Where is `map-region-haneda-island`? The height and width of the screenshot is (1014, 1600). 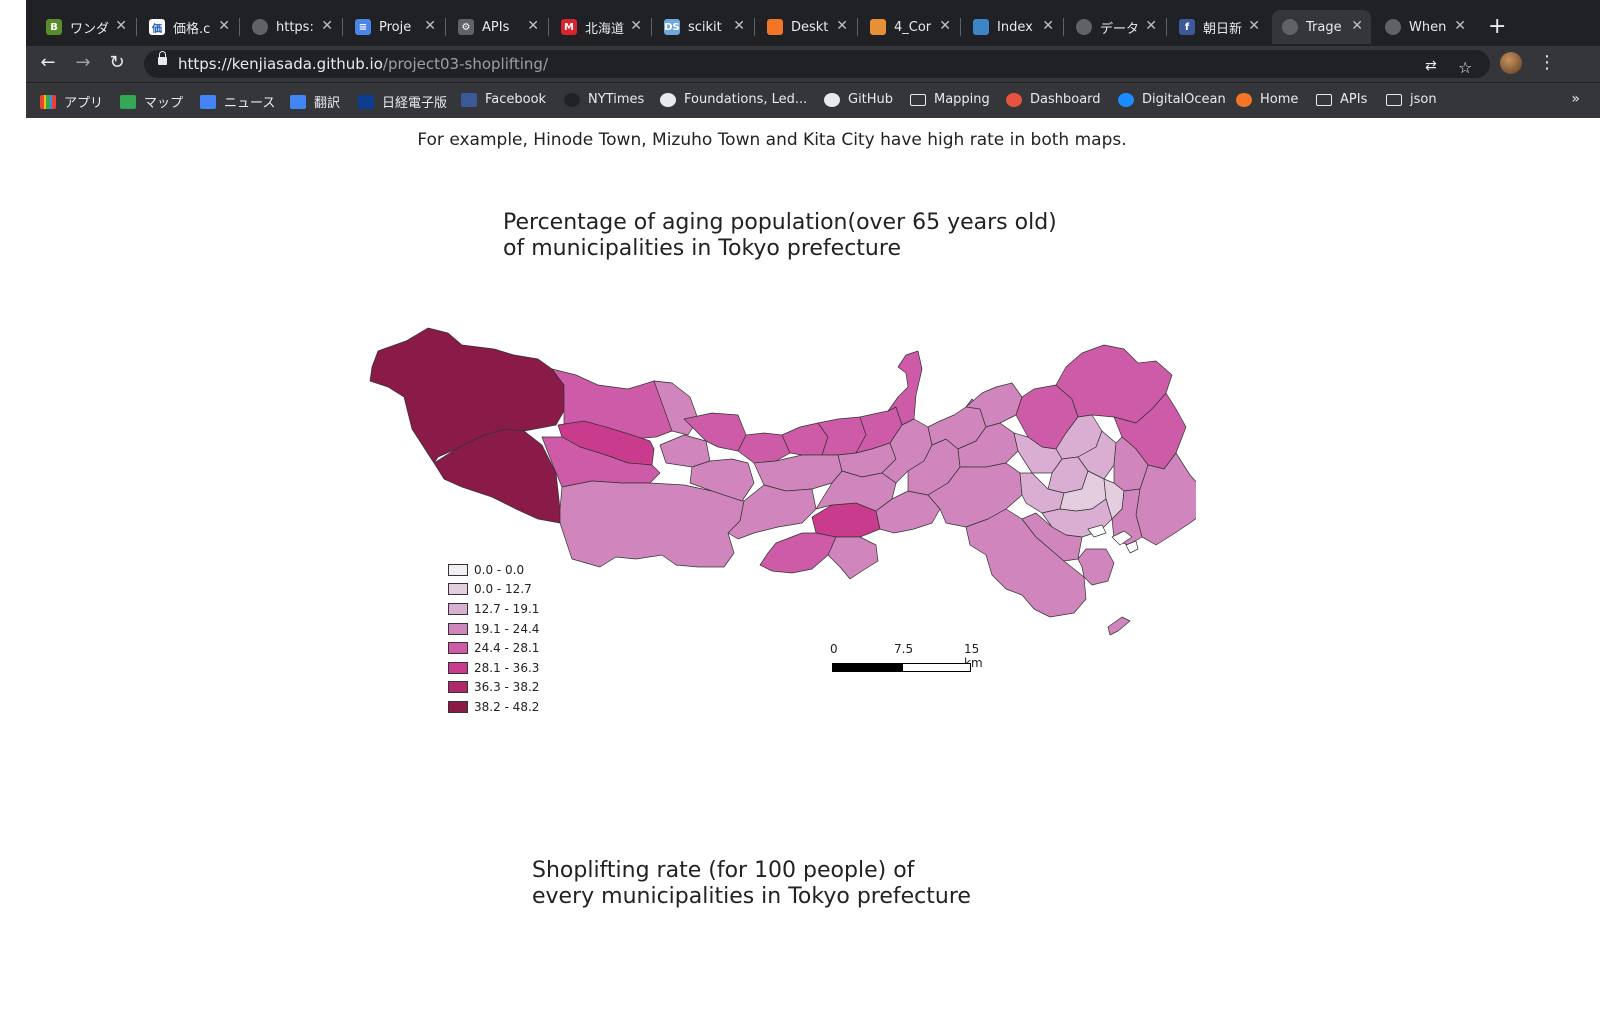 map-region-haneda-island is located at coordinates (1119, 626).